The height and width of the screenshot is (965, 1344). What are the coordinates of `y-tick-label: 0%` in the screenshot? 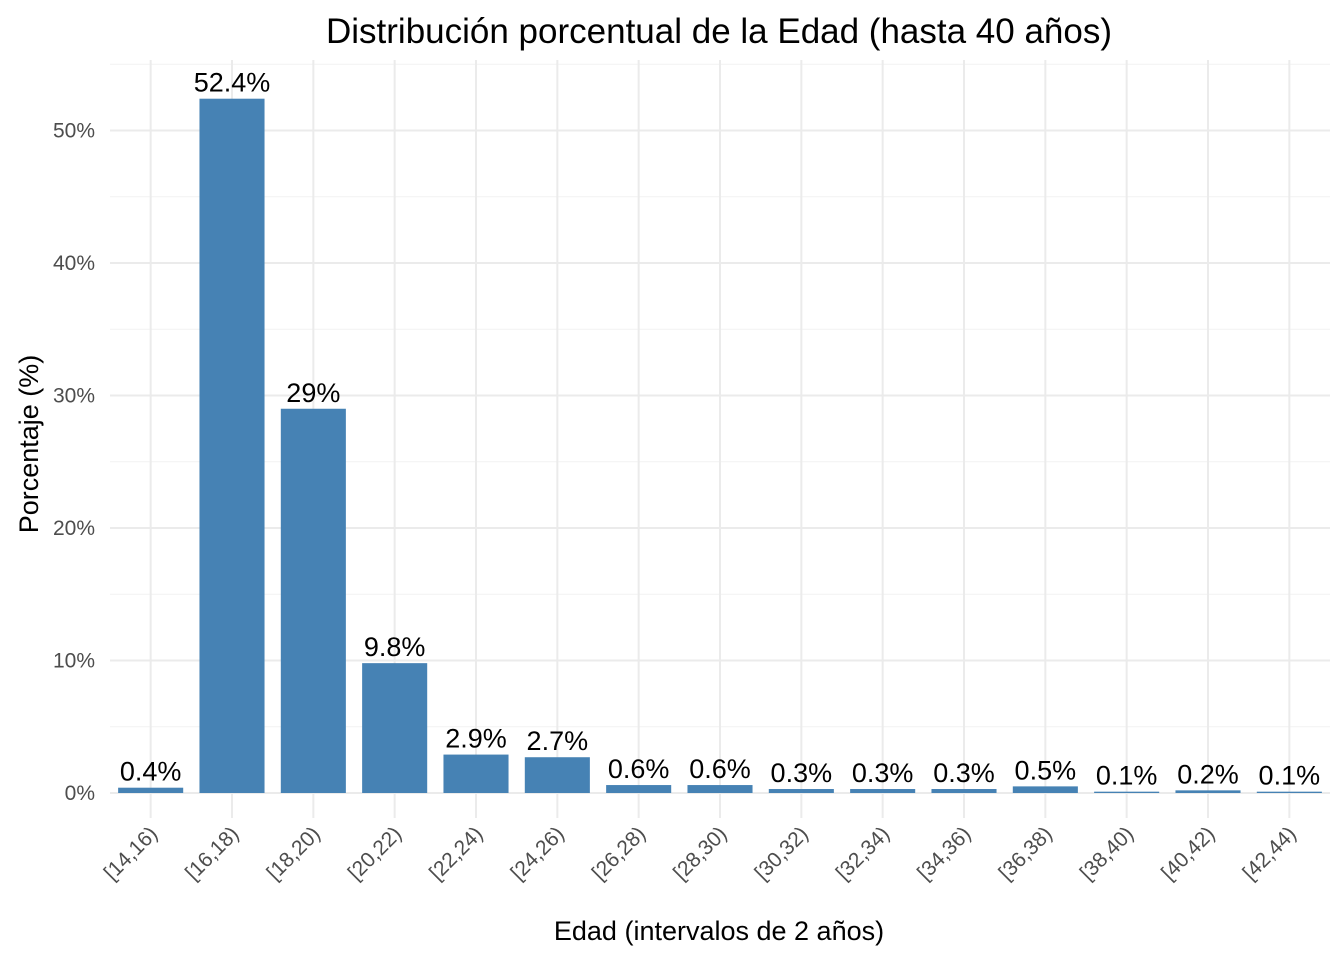 It's located at (80, 793).